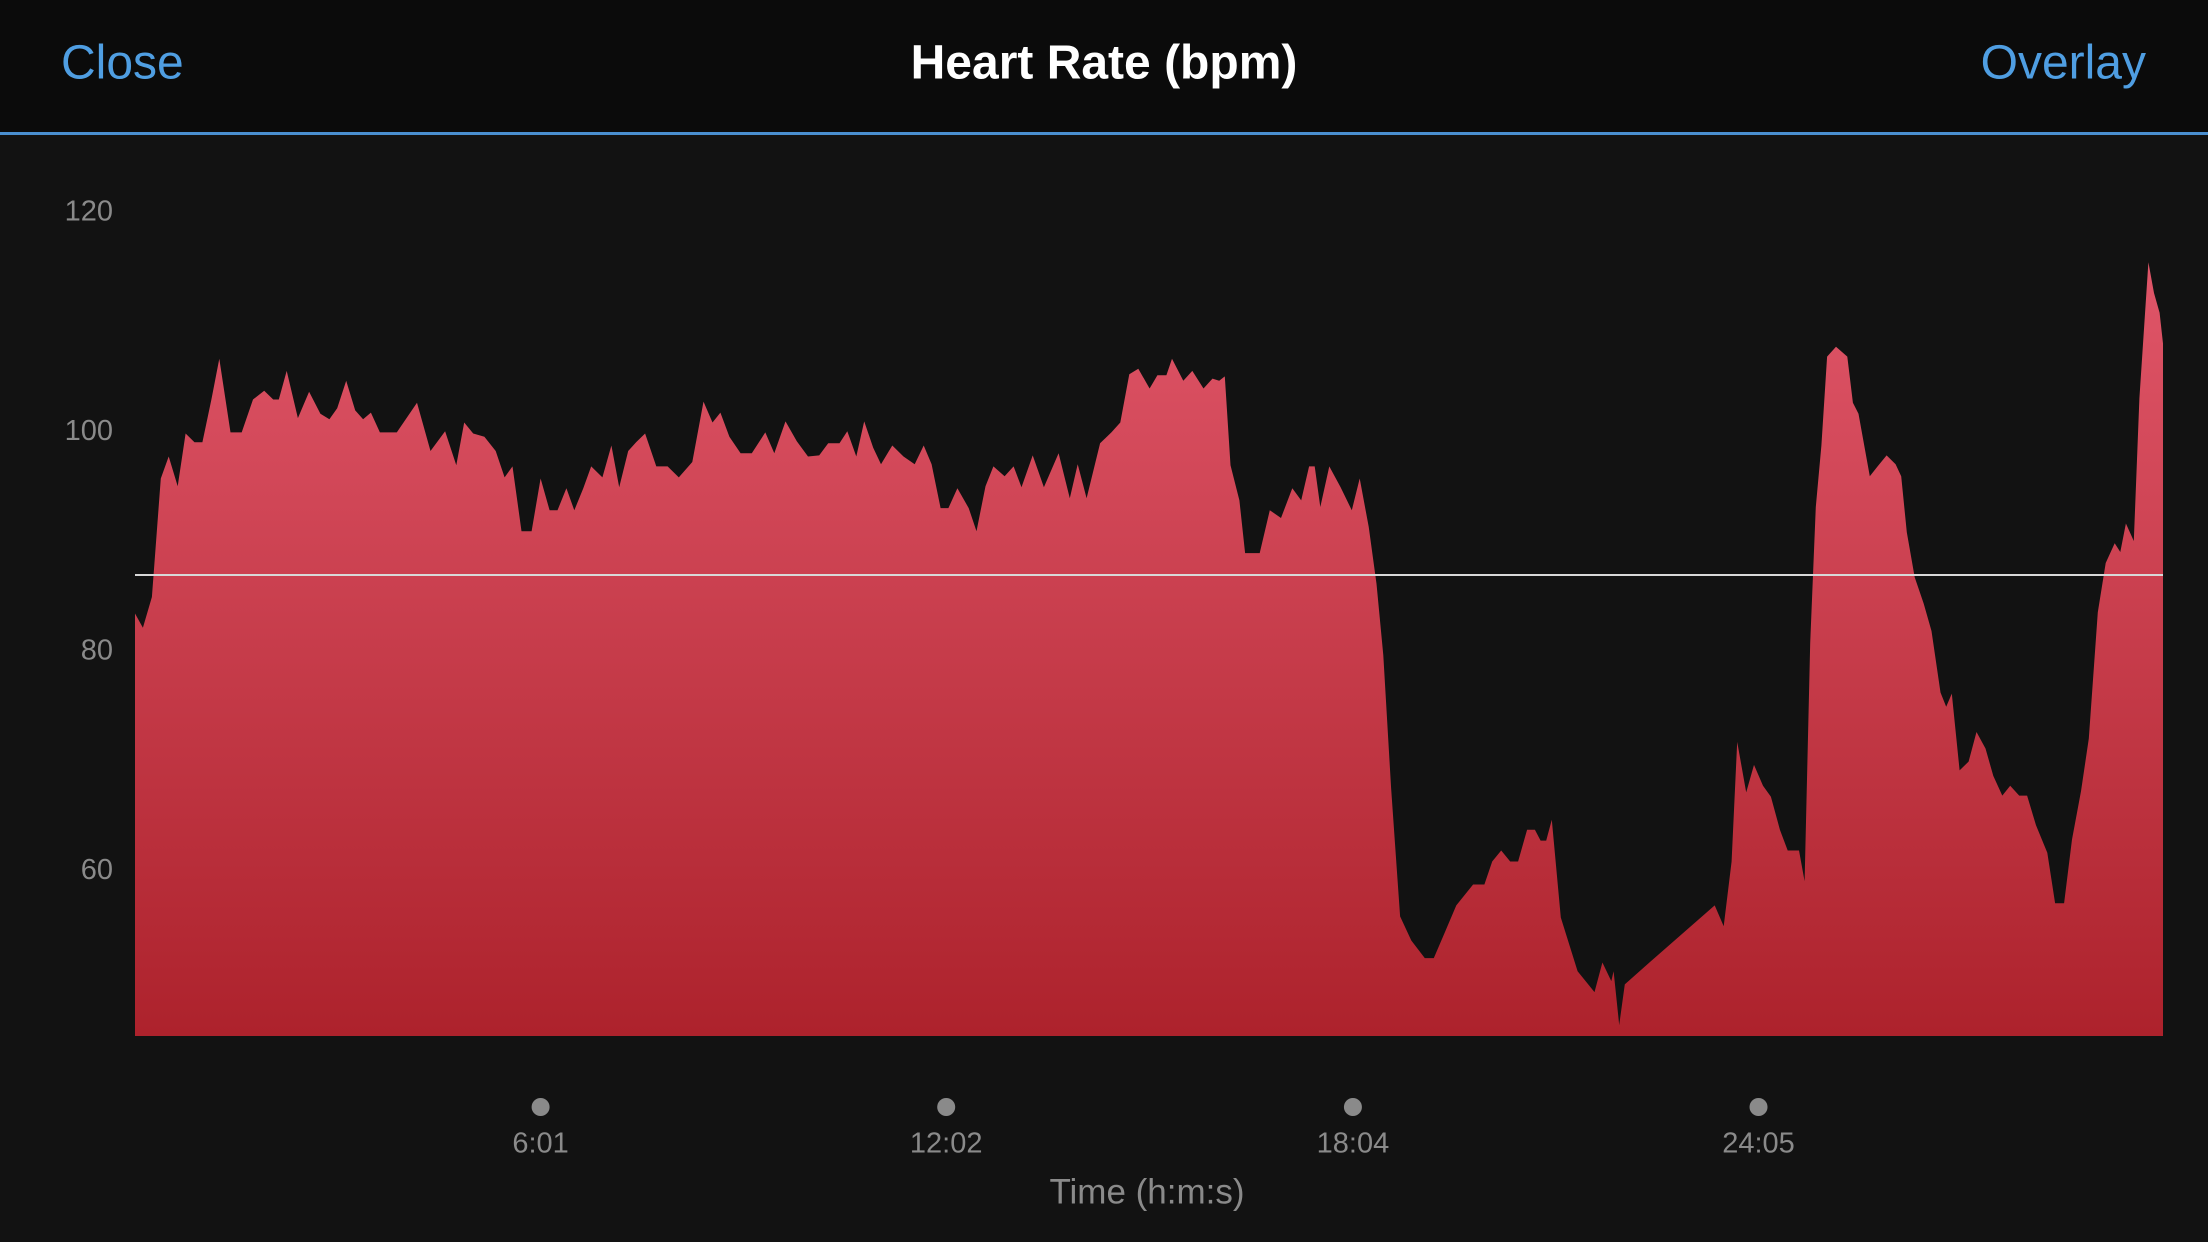  I want to click on header-divider, so click(1104, 133).